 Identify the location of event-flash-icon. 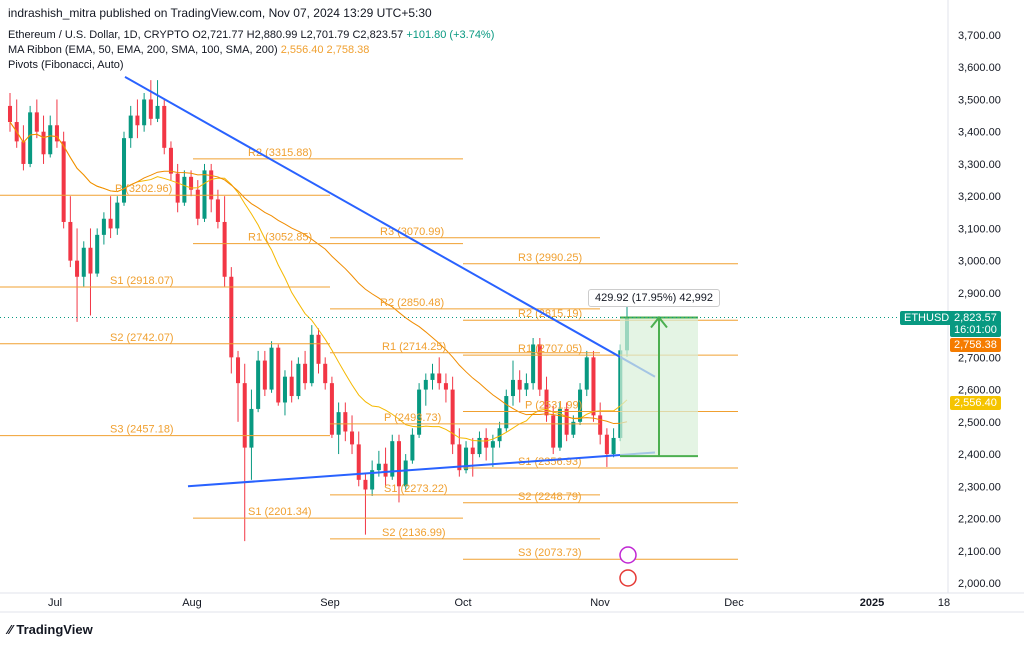
(628, 555).